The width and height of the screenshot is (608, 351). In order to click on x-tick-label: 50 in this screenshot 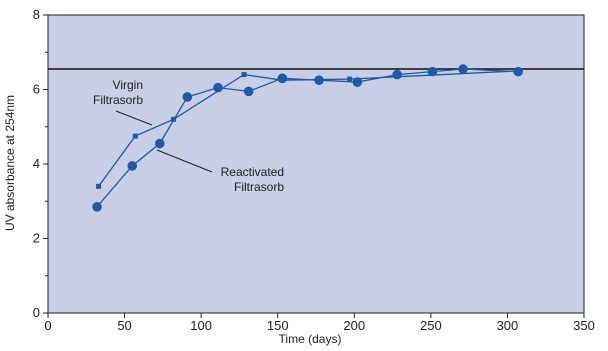, I will do `click(124, 325)`.